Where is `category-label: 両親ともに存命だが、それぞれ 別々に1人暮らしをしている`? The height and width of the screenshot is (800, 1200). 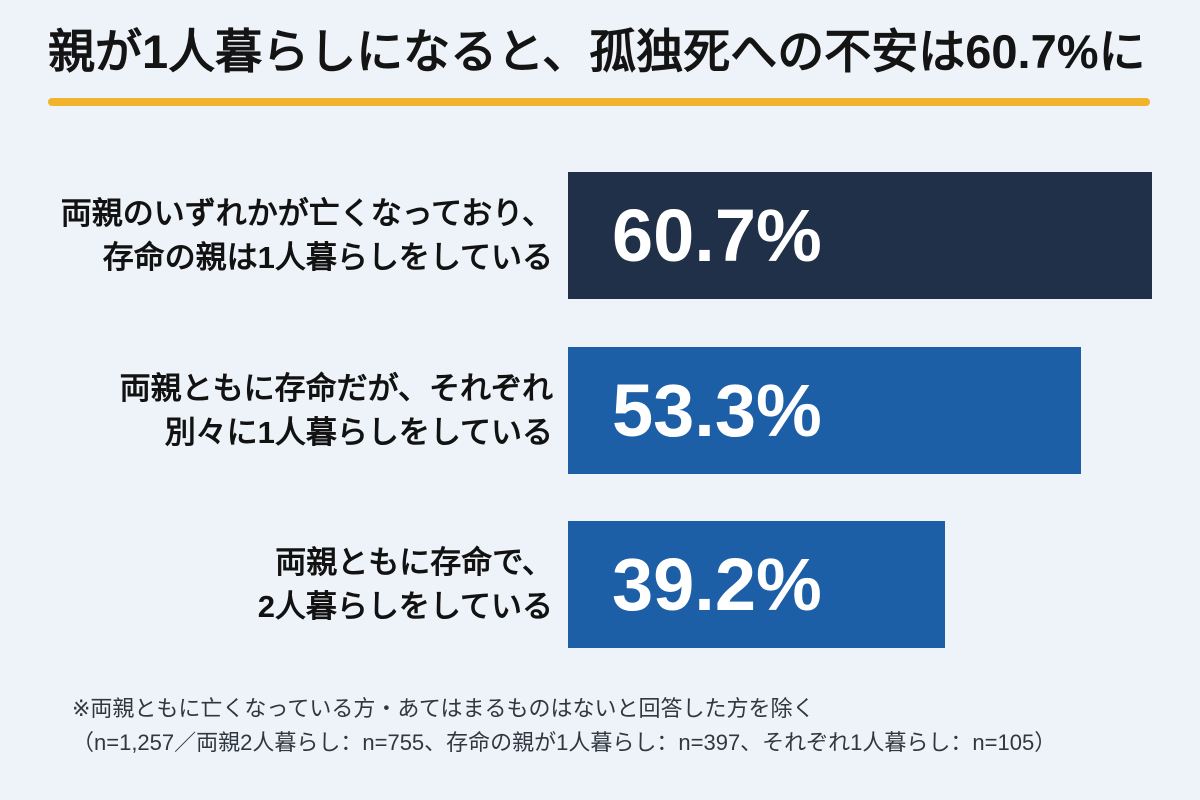
category-label: 両親ともに存命だが、それぞれ 別々に1人暮らしをしている is located at coordinates (336, 410).